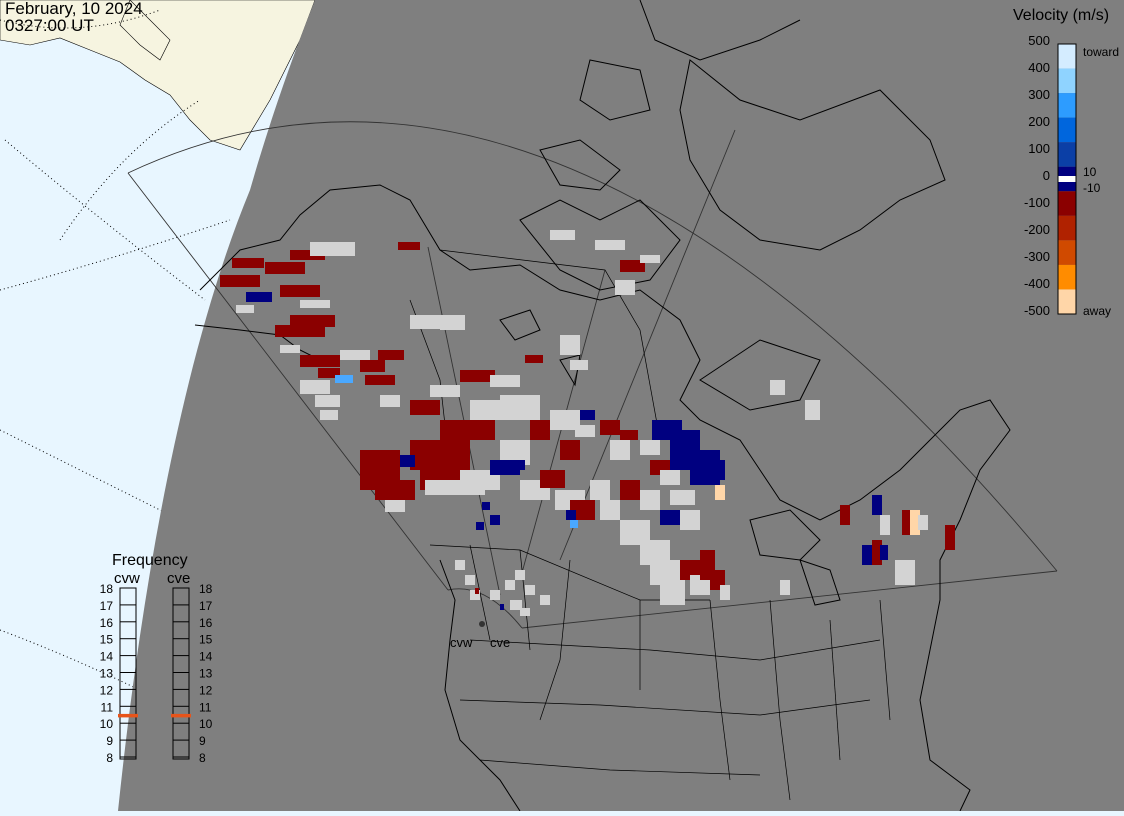 Image resolution: width=1124 pixels, height=816 pixels. I want to click on velocity-tick-label: 0, so click(1046, 175).